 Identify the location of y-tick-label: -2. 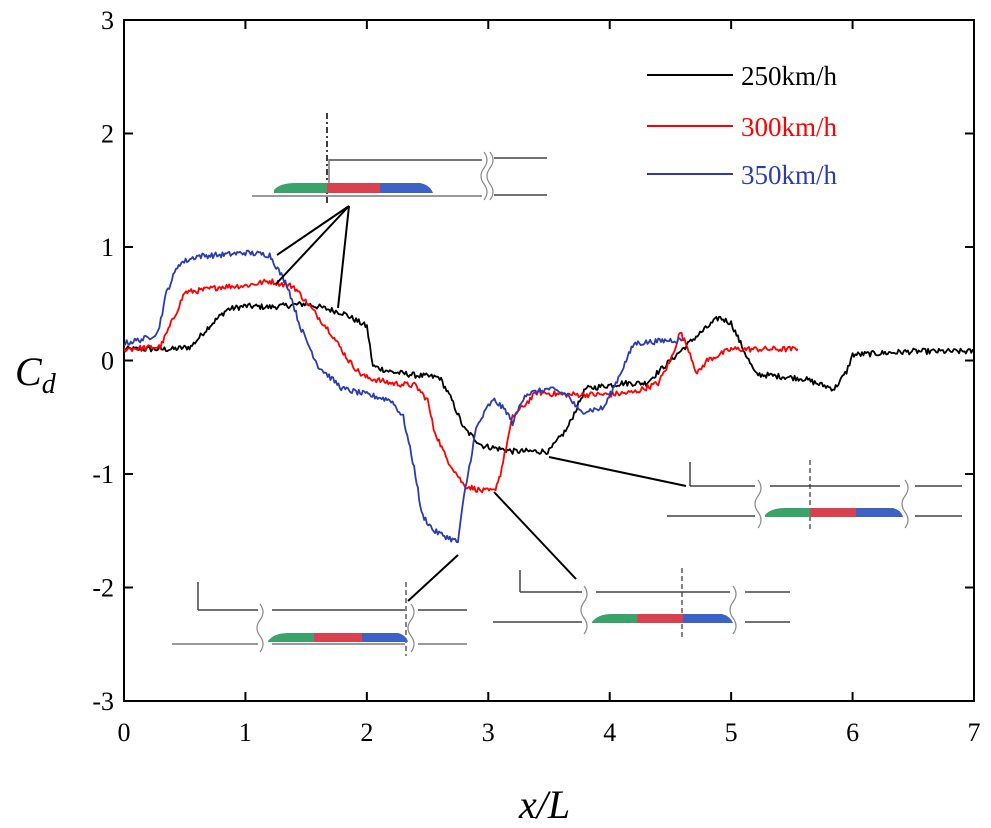
(103, 588).